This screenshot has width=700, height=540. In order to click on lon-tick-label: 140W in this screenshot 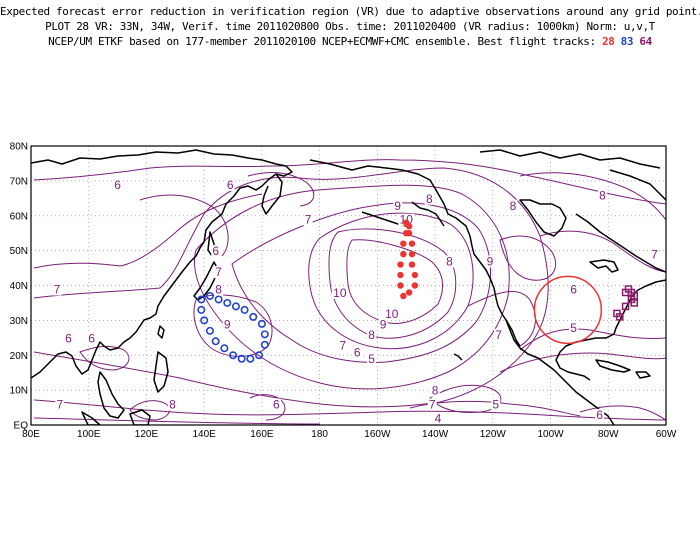, I will do `click(435, 434)`.